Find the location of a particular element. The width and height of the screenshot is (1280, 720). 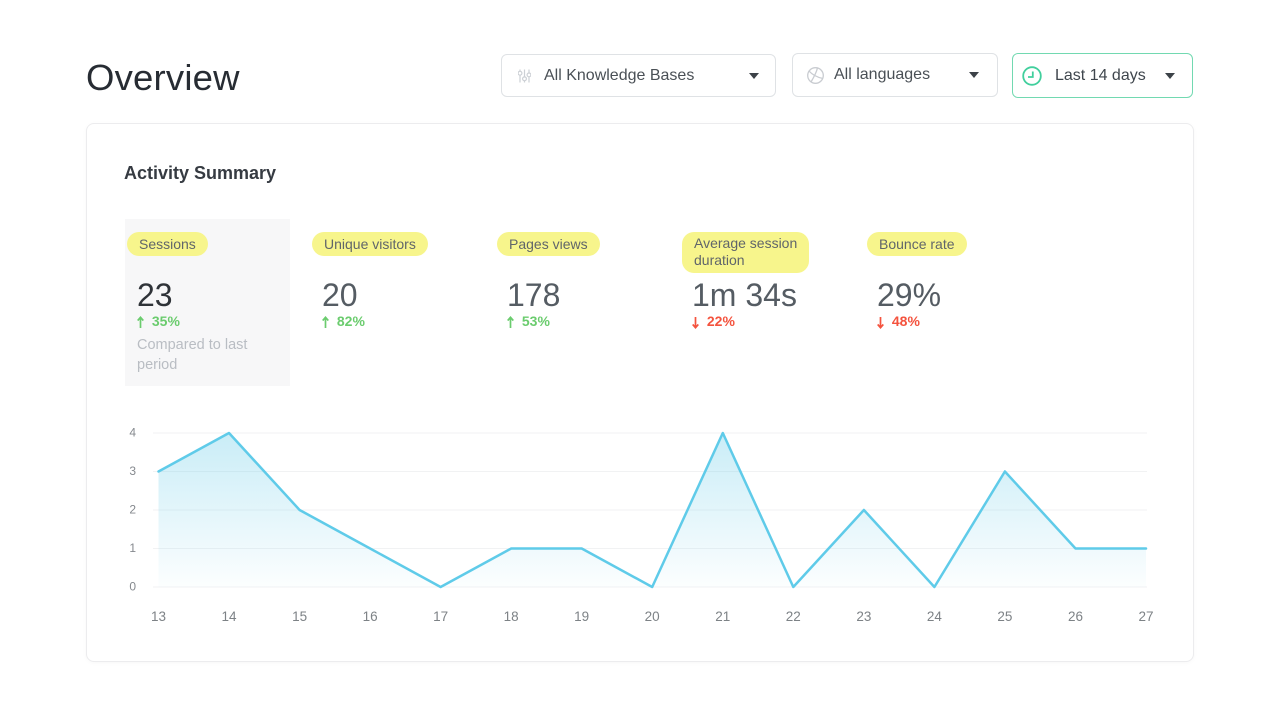

svg-text: 23 is located at coordinates (863, 616).